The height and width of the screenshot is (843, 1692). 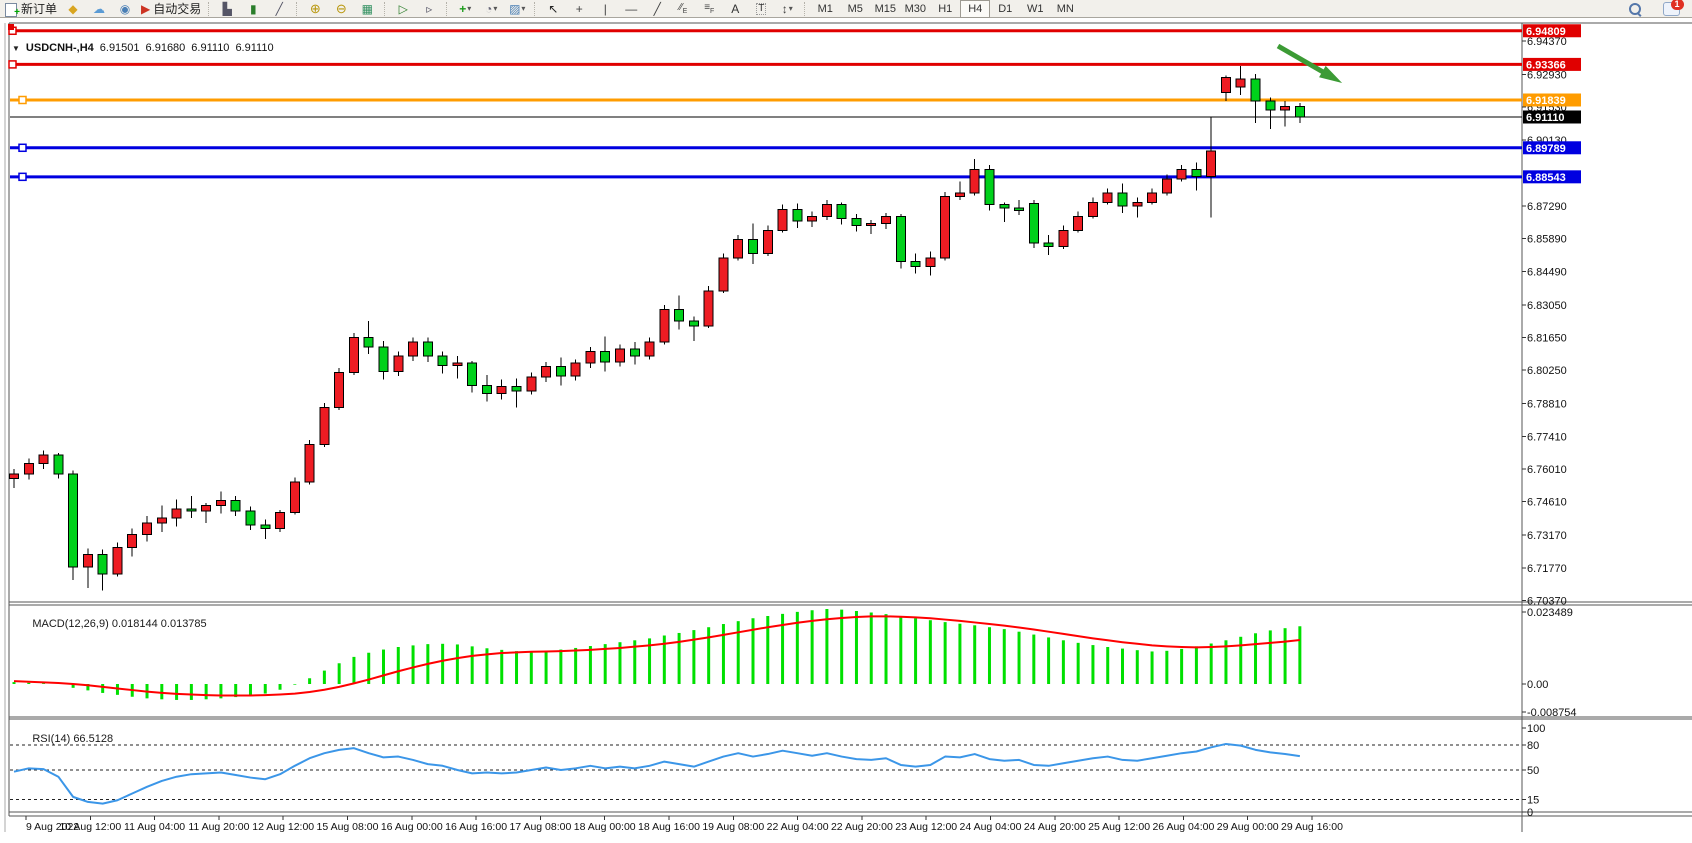 I want to click on price-tick-label: 6.85890, so click(x=1547, y=240).